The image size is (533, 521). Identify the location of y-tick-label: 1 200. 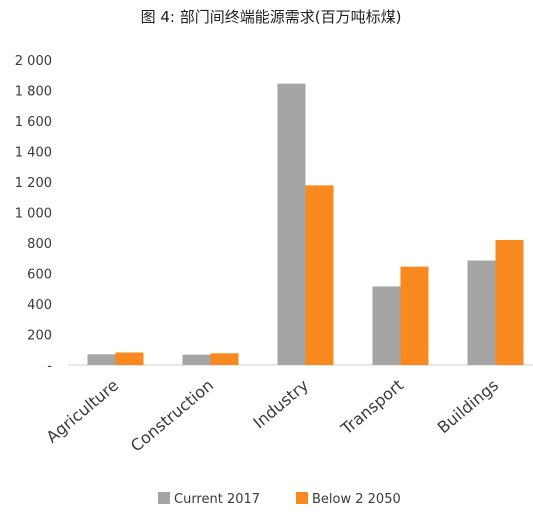
(33, 183).